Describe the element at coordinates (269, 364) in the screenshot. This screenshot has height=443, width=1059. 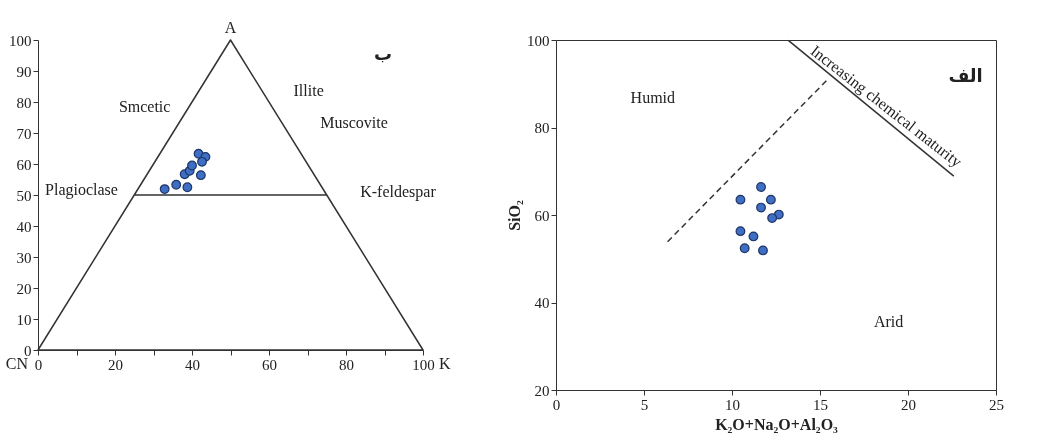
I see `x-tick-label: 60` at that location.